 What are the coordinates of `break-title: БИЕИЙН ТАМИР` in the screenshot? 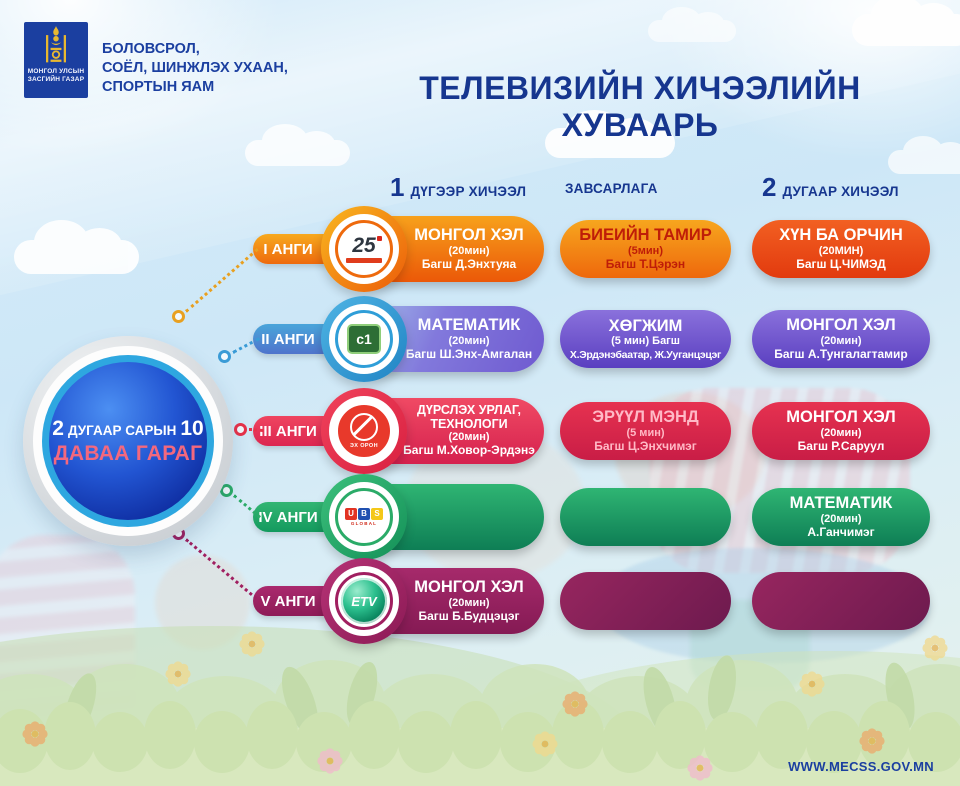 It's located at (645, 235).